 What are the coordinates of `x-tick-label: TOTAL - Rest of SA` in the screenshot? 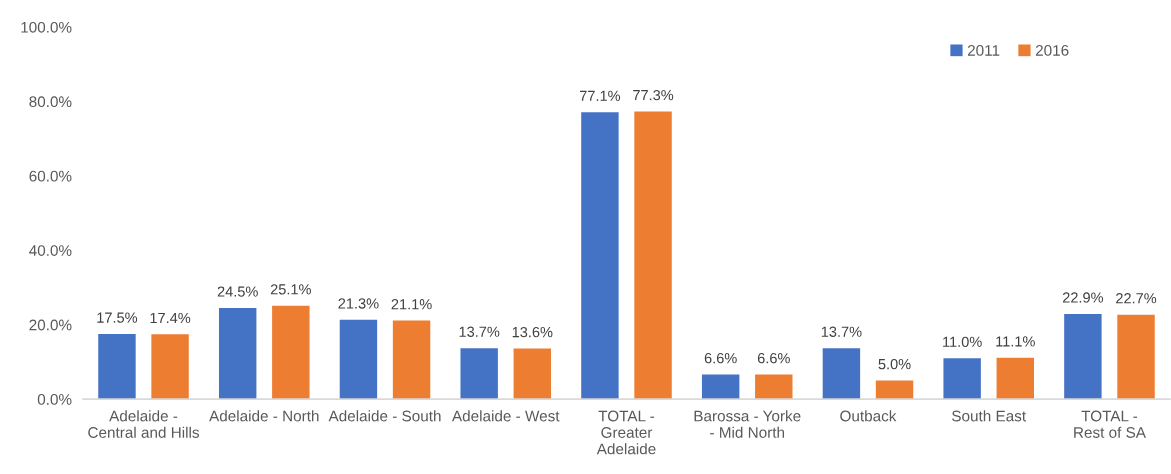 It's located at (1110, 424).